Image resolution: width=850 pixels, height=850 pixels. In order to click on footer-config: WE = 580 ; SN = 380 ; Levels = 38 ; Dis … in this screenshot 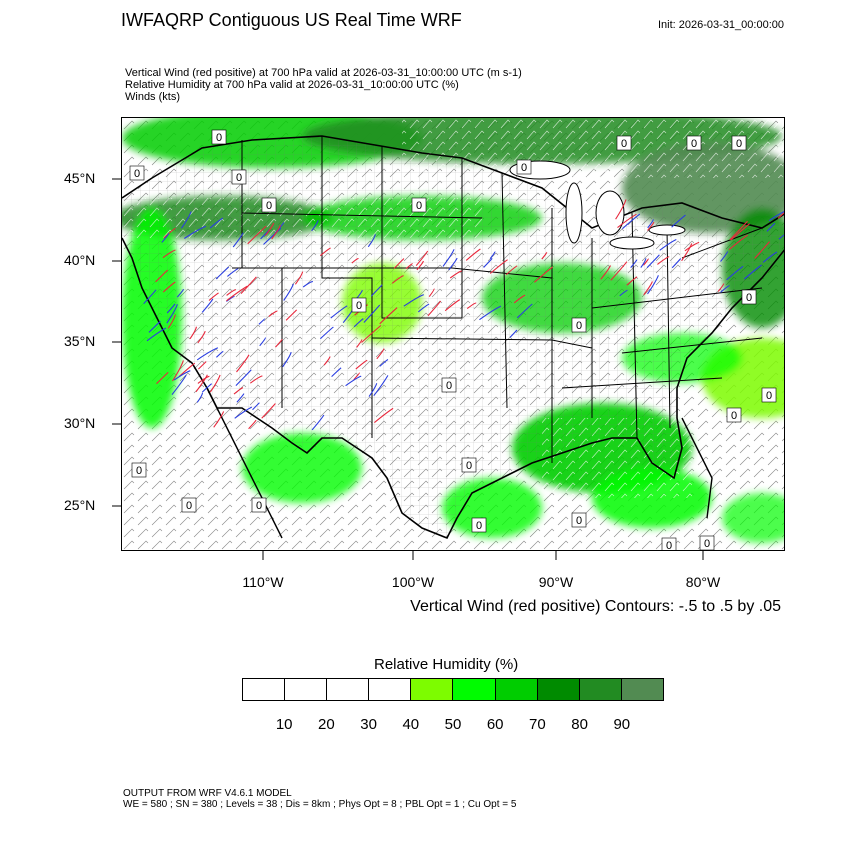, I will do `click(320, 804)`.